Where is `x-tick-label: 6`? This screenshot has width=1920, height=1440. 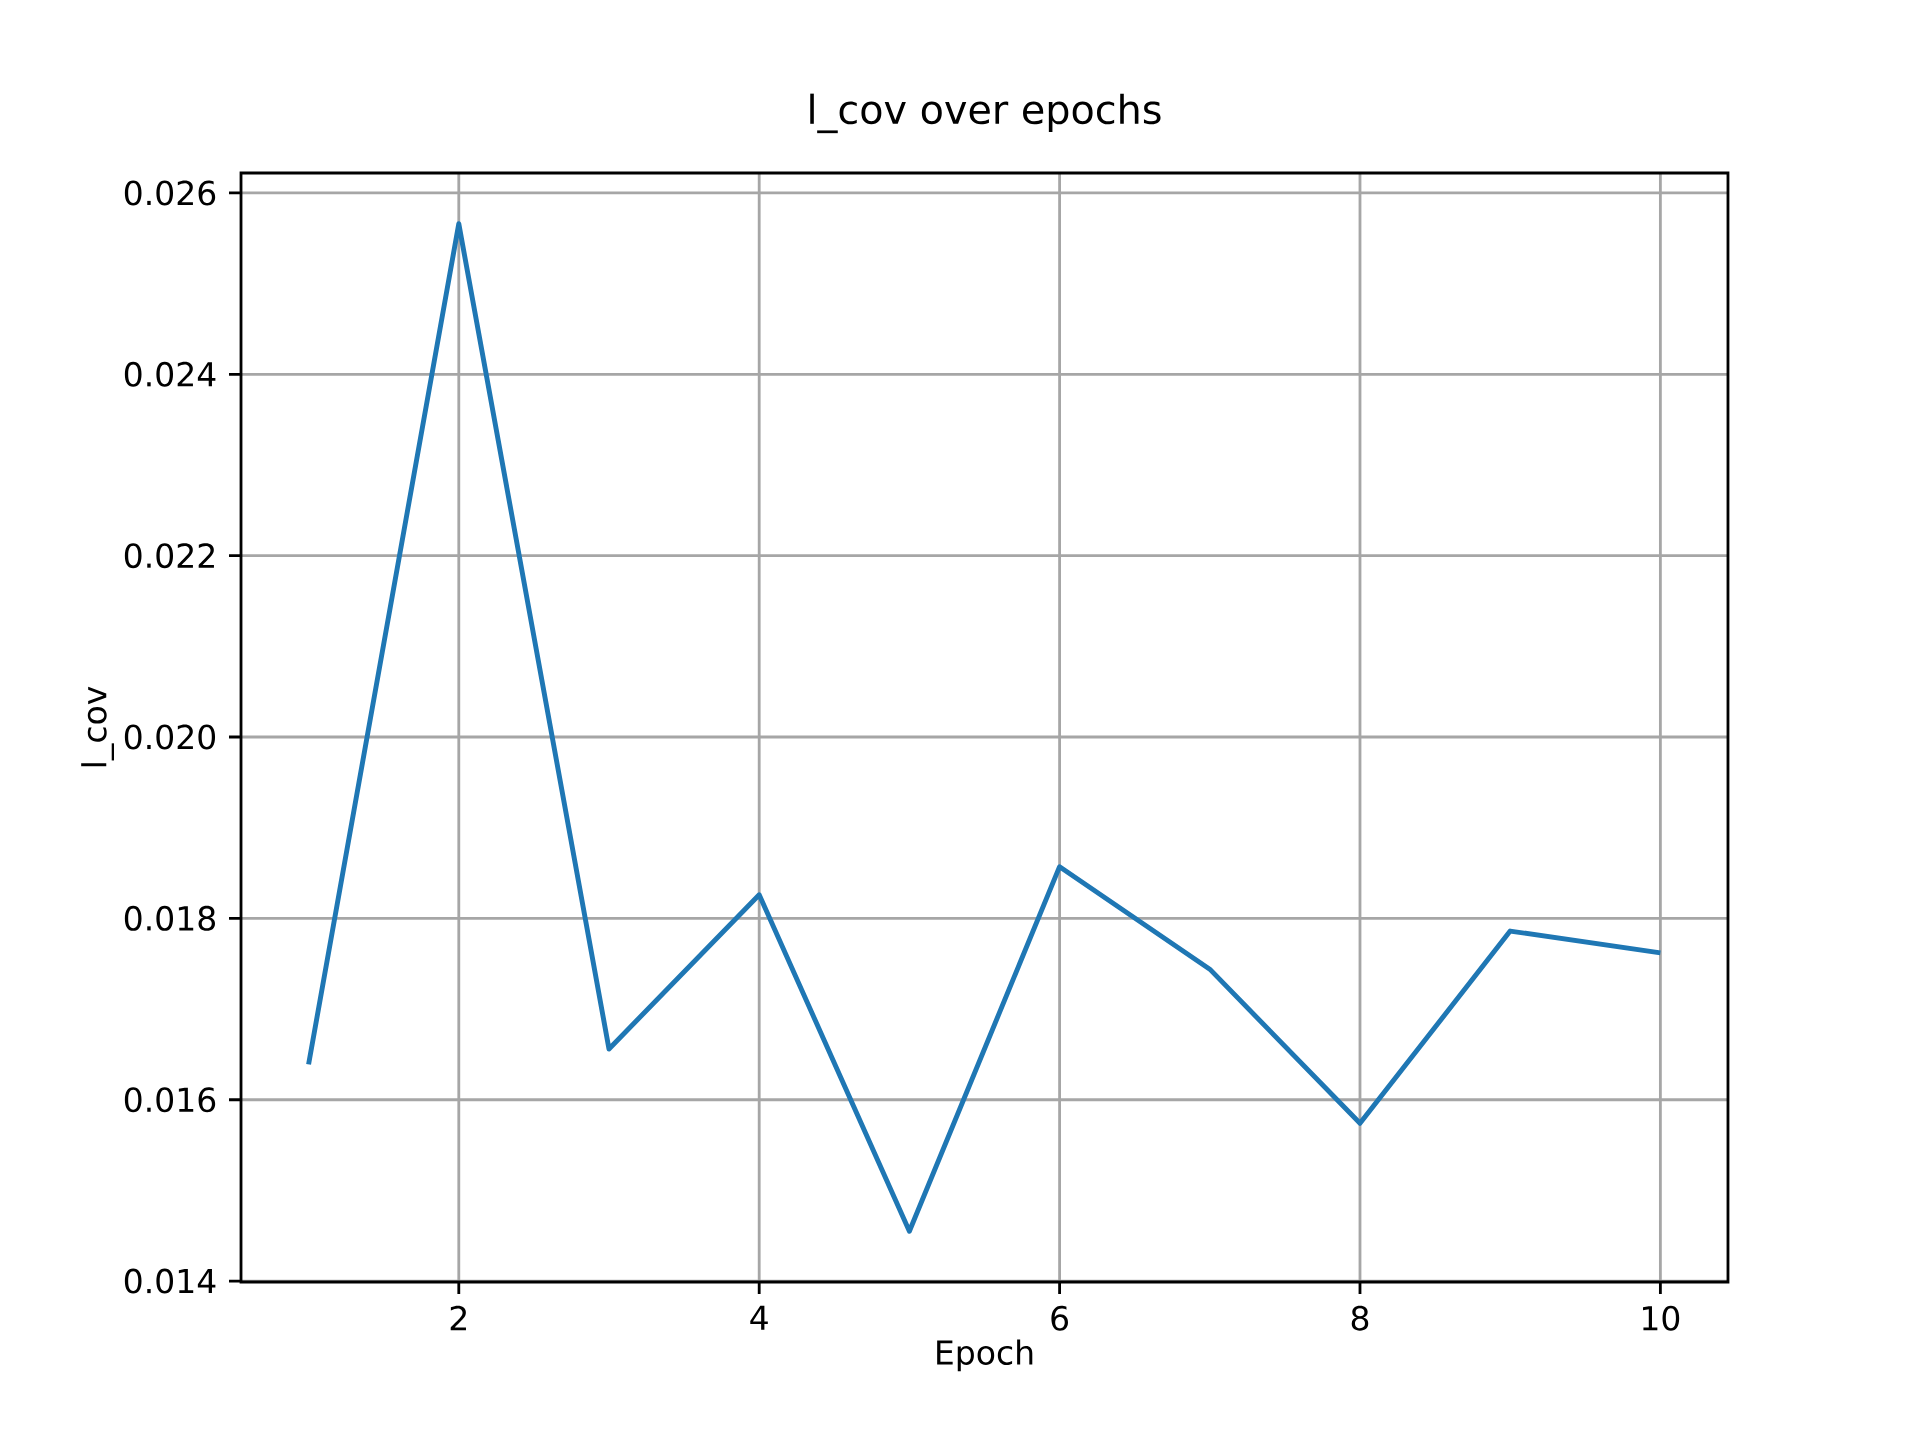
x-tick-label: 6 is located at coordinates (1059, 1318).